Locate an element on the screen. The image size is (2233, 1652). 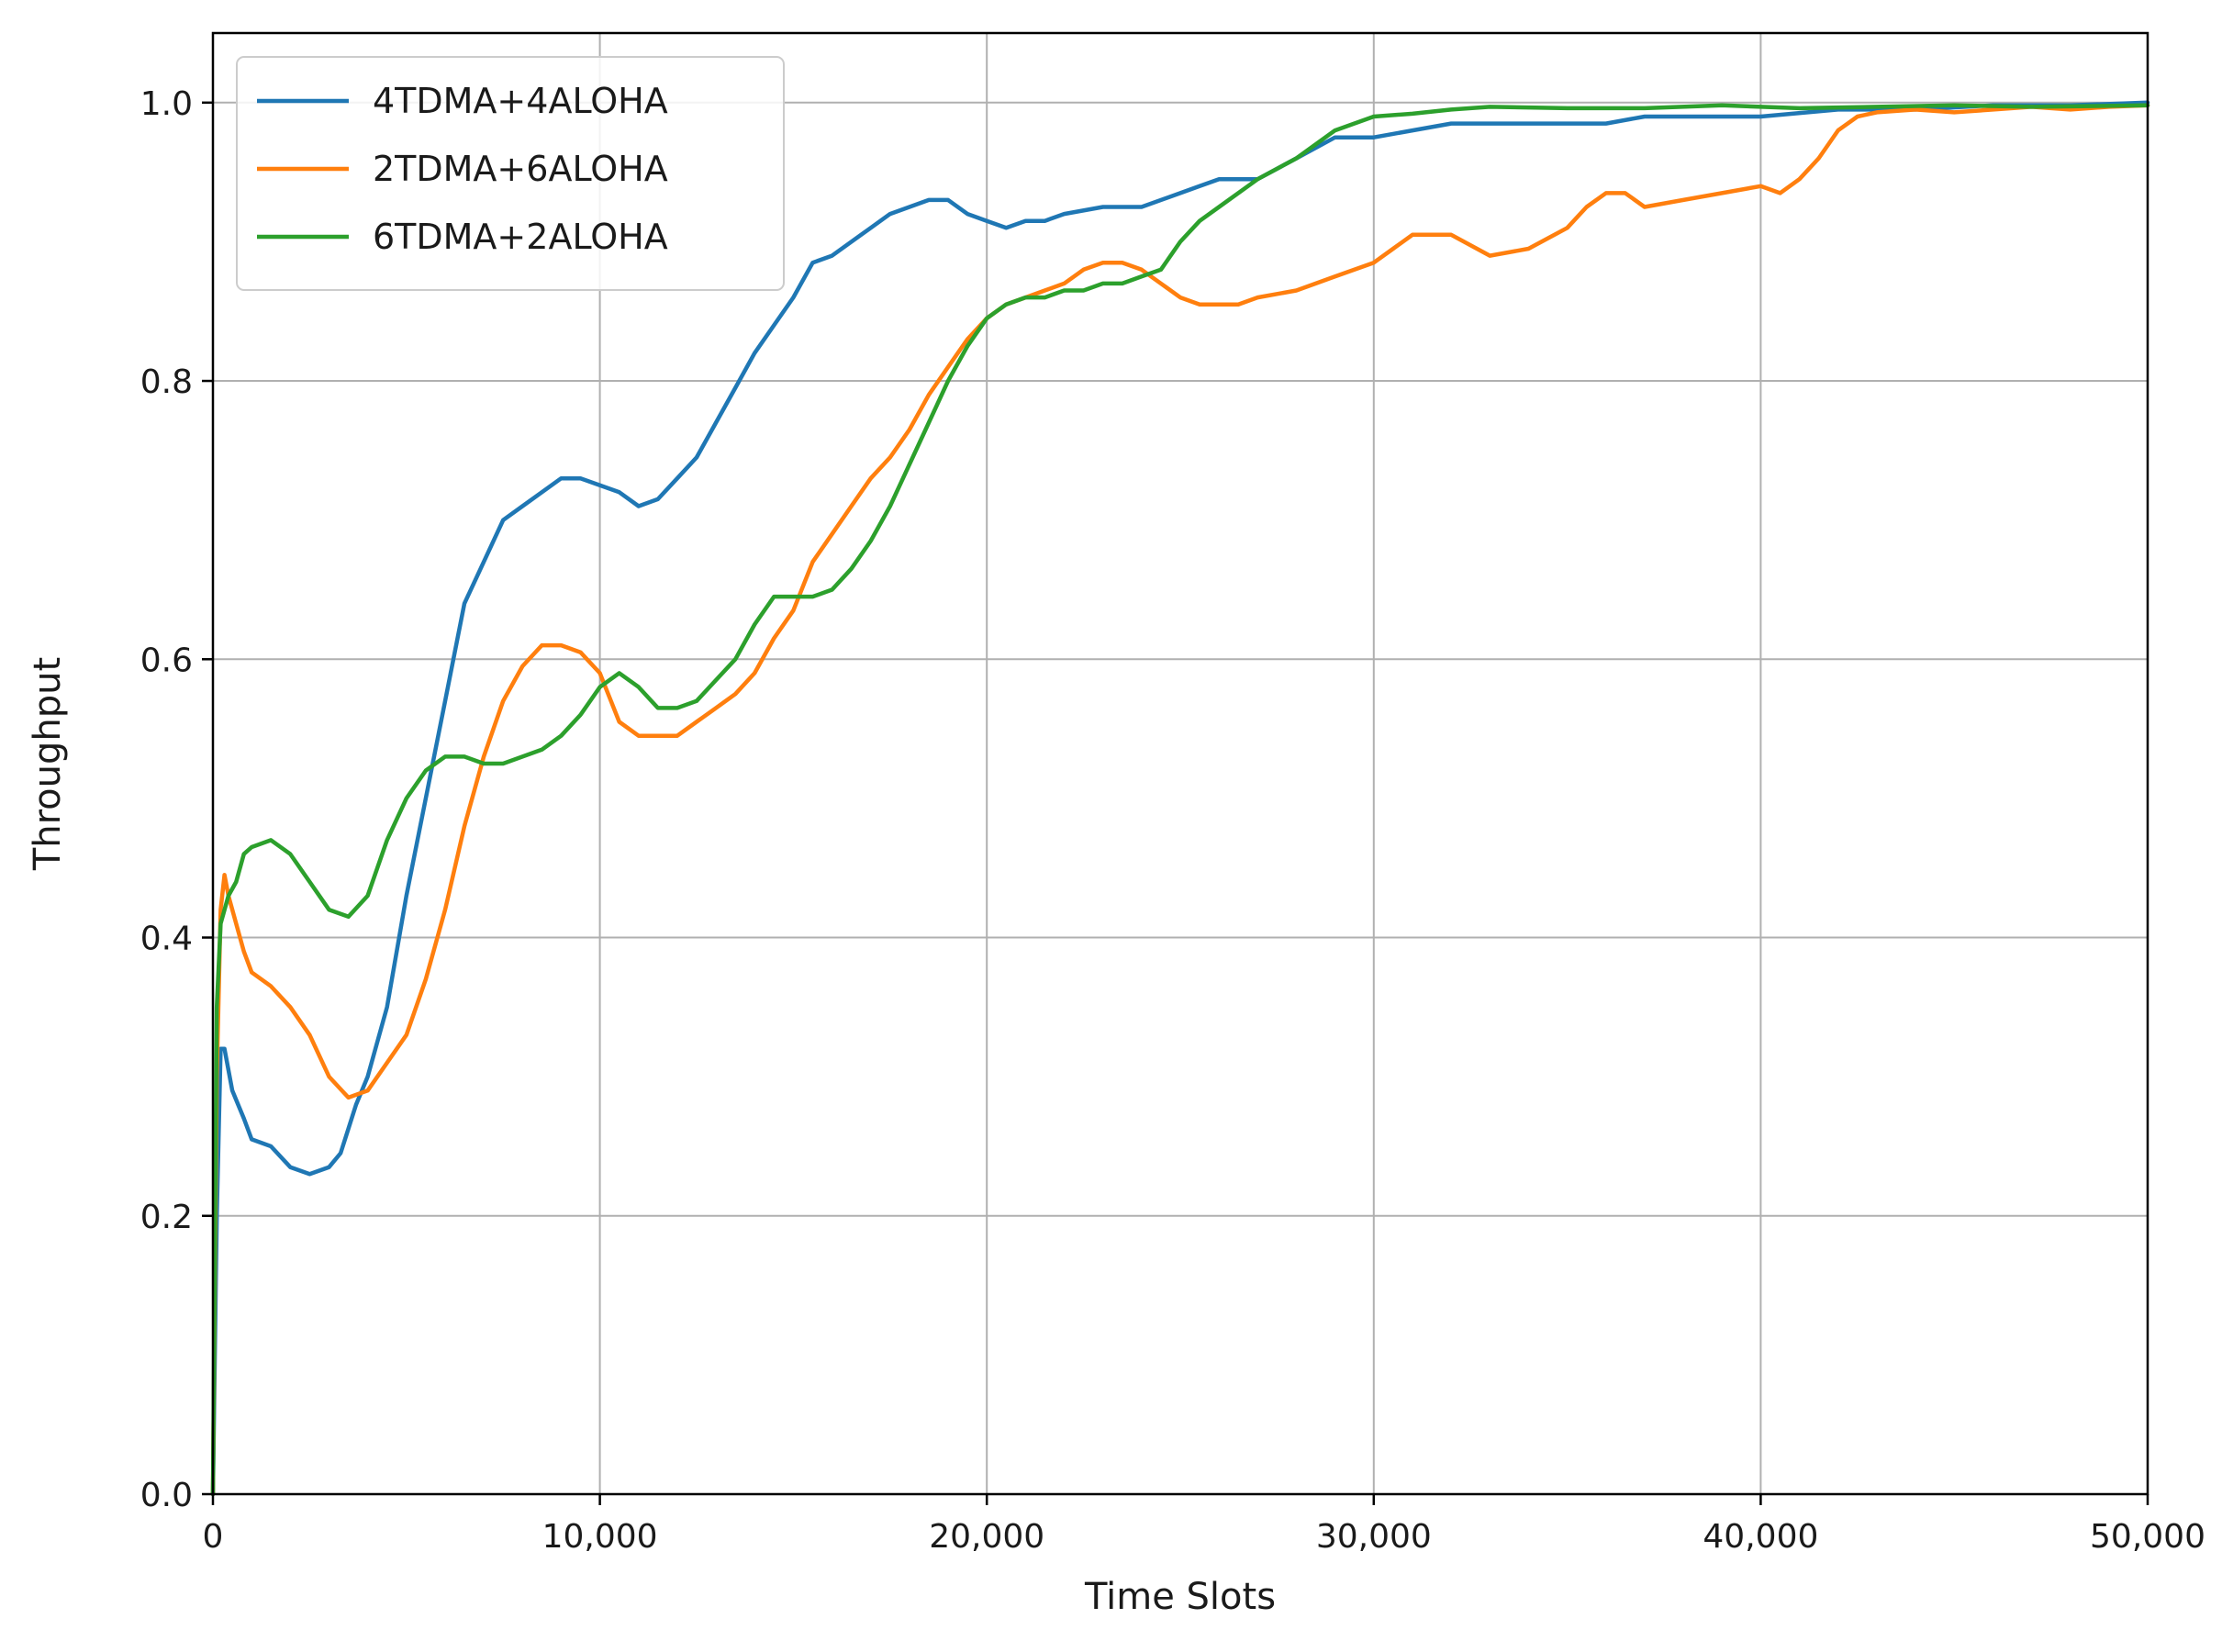
y-tick-label: 0.6 is located at coordinates (166, 660).